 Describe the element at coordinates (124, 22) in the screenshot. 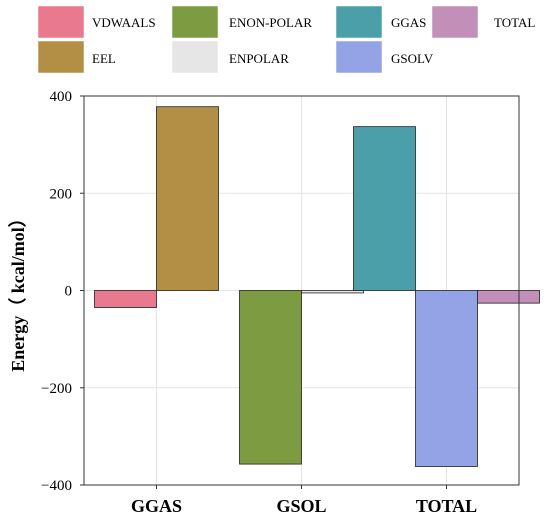

I see `legend-label: VDWAALS` at that location.